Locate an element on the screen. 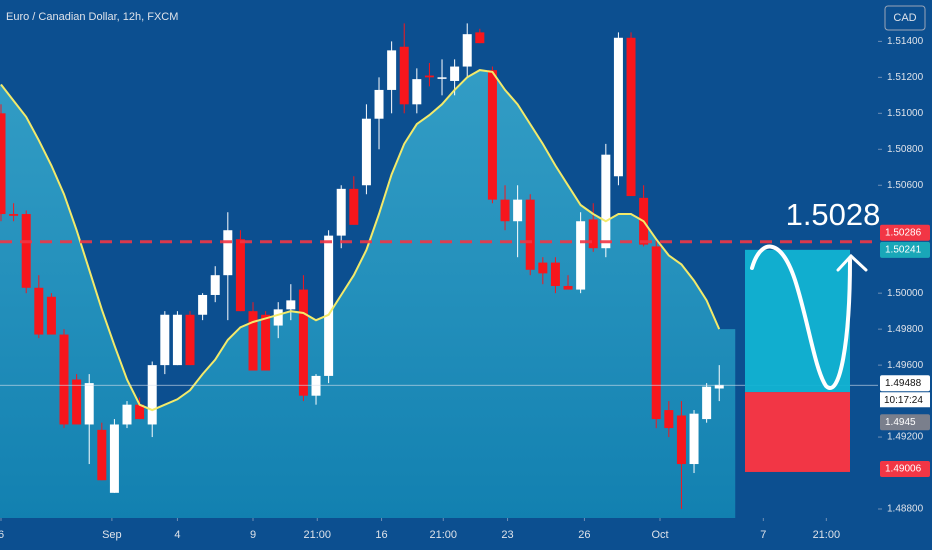 The width and height of the screenshot is (932, 550). chart-title: Euro / Canadian Dollar, 12h, FXCM is located at coordinates (92, 17).